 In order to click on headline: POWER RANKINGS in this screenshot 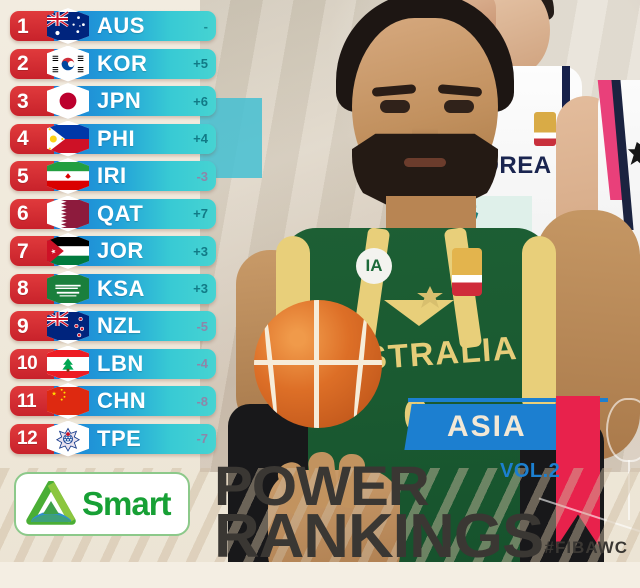, I will do `click(394, 512)`.